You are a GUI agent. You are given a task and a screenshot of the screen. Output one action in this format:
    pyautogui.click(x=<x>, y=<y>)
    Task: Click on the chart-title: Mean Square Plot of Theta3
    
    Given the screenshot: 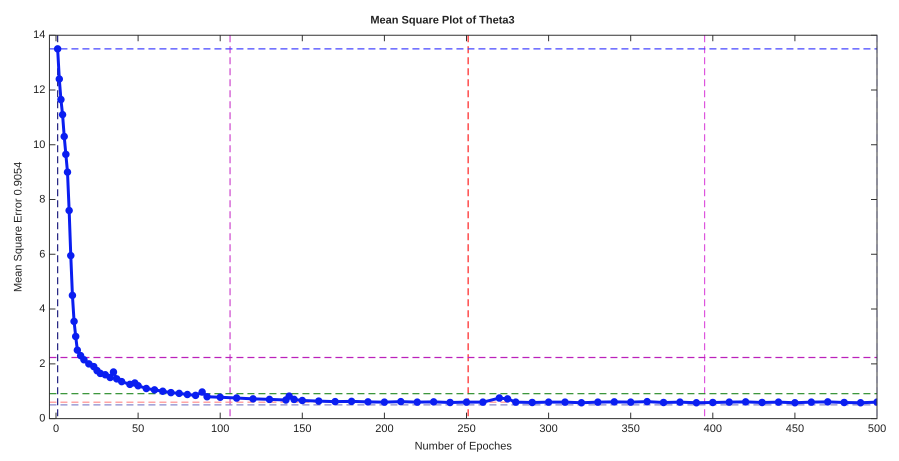 What is the action you would take?
    pyautogui.click(x=442, y=20)
    